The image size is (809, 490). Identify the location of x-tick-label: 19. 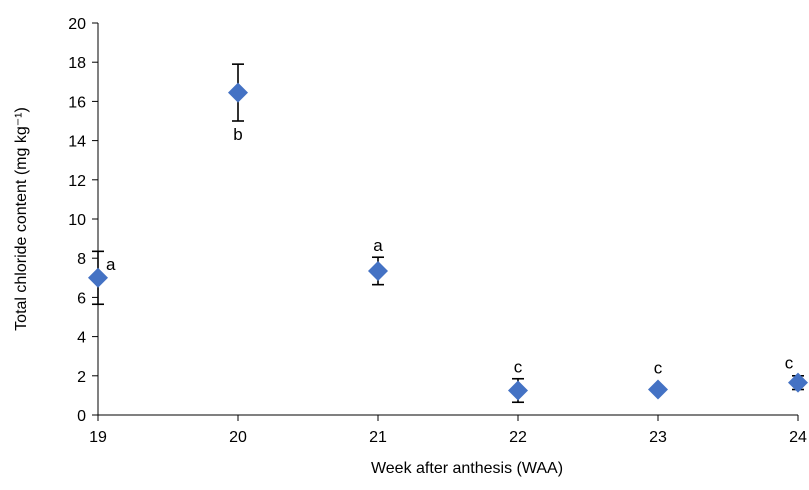
(98, 437).